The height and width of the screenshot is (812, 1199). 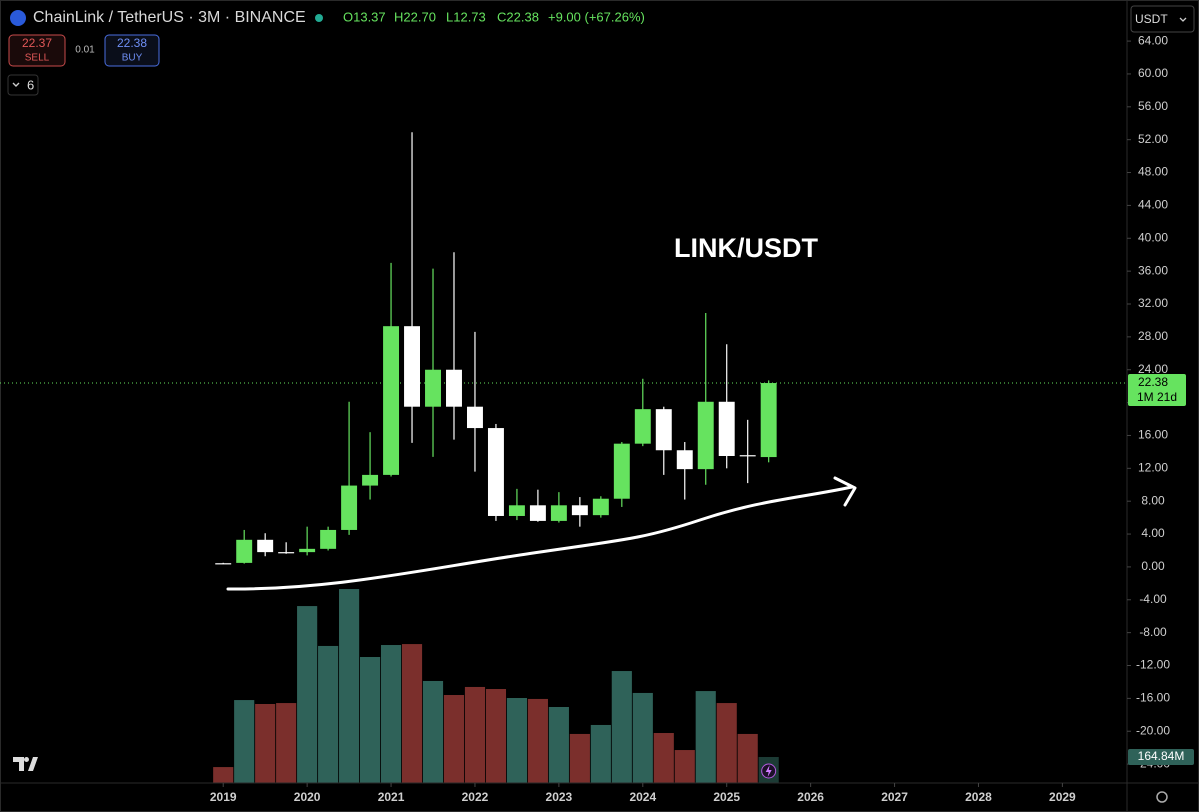 I want to click on ohlc-low: L12.73, so click(x=466, y=16).